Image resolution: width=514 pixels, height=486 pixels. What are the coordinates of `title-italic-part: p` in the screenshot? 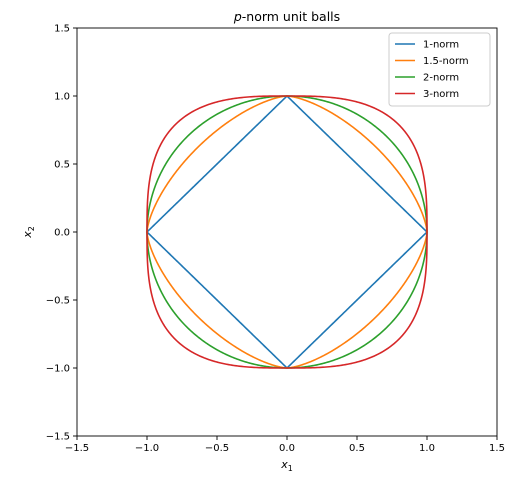 It's located at (237, 16).